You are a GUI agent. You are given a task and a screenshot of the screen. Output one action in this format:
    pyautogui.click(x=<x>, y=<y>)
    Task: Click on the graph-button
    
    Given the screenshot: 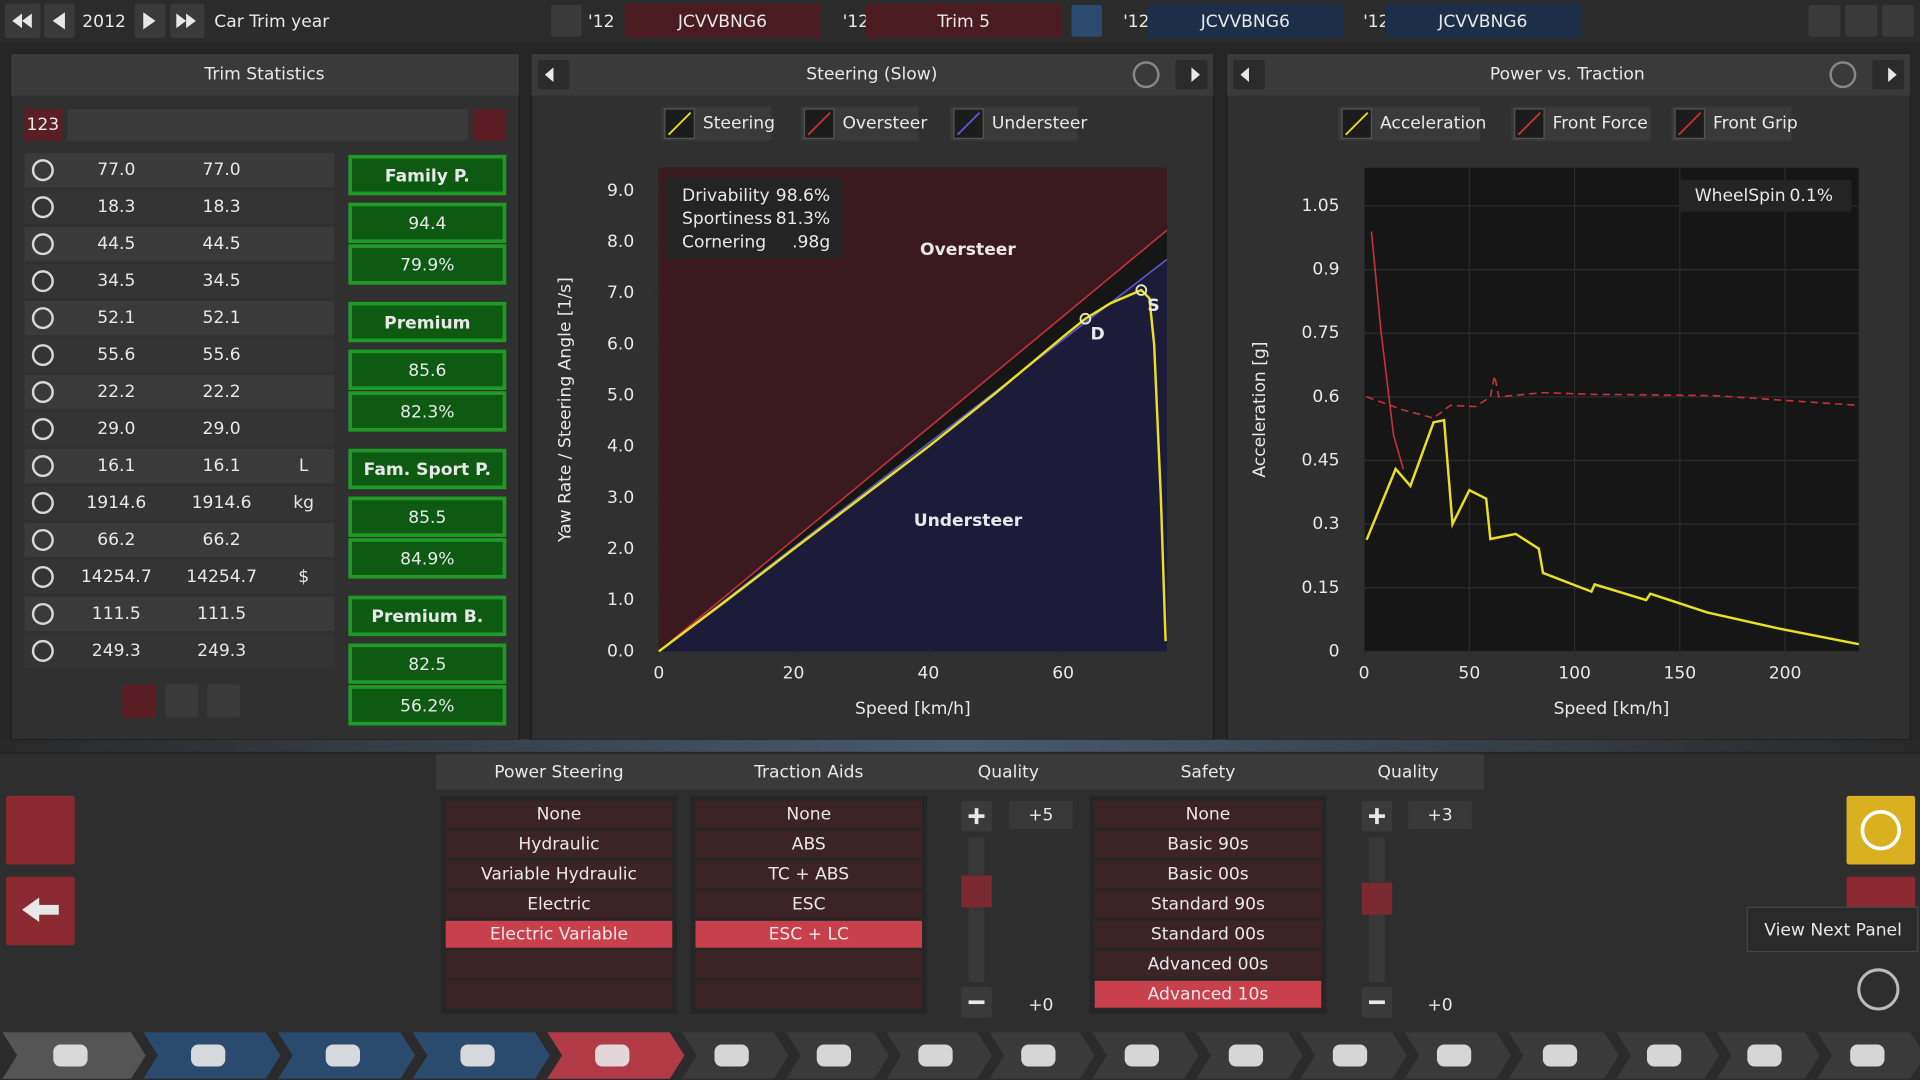 What is the action you would take?
    pyautogui.click(x=40, y=830)
    